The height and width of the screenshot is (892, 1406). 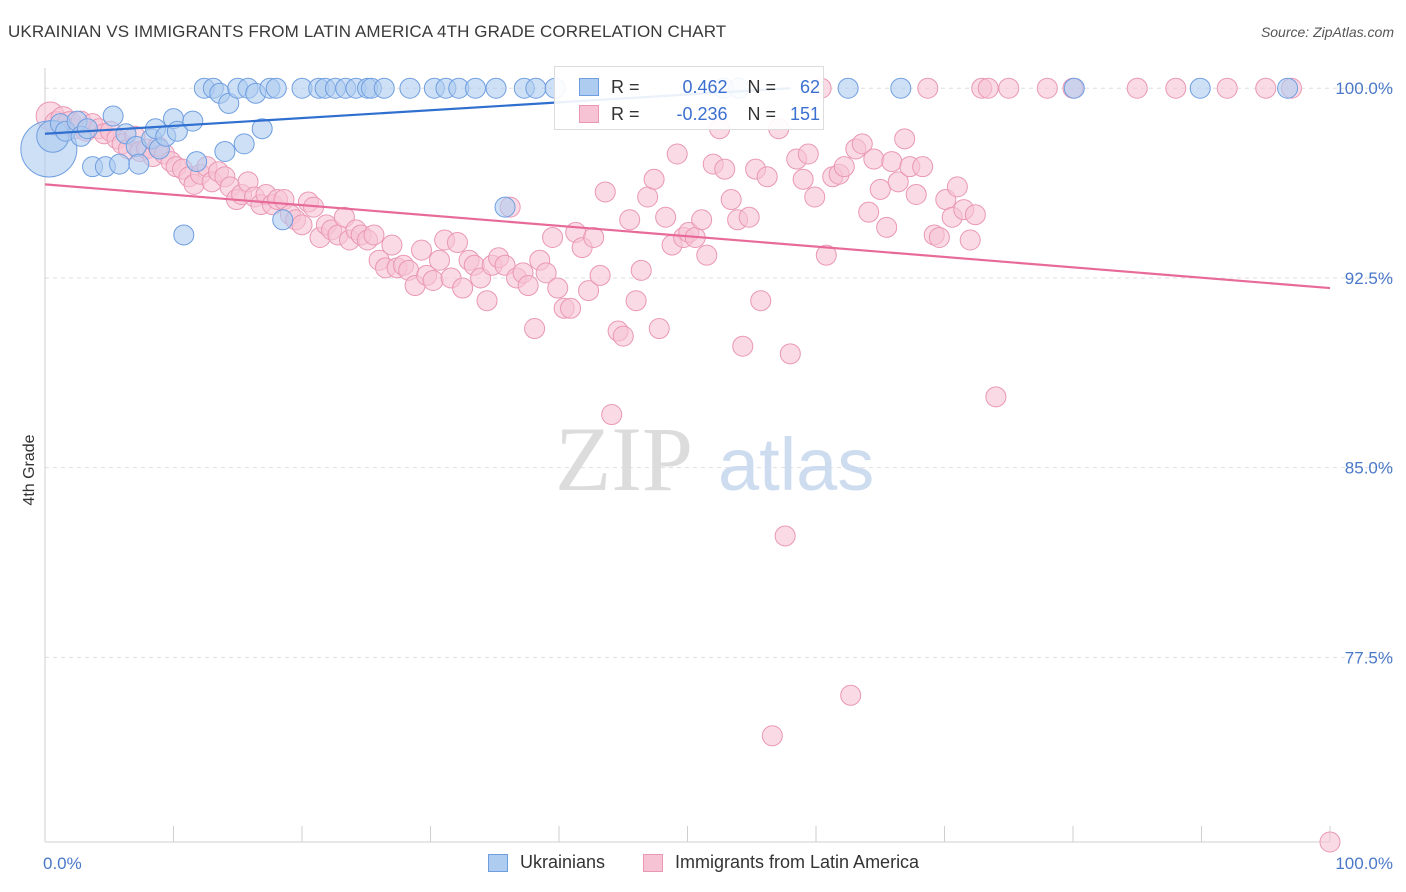 What do you see at coordinates (1364, 863) in the screenshot?
I see `x-tick-label: 100.0%` at bounding box center [1364, 863].